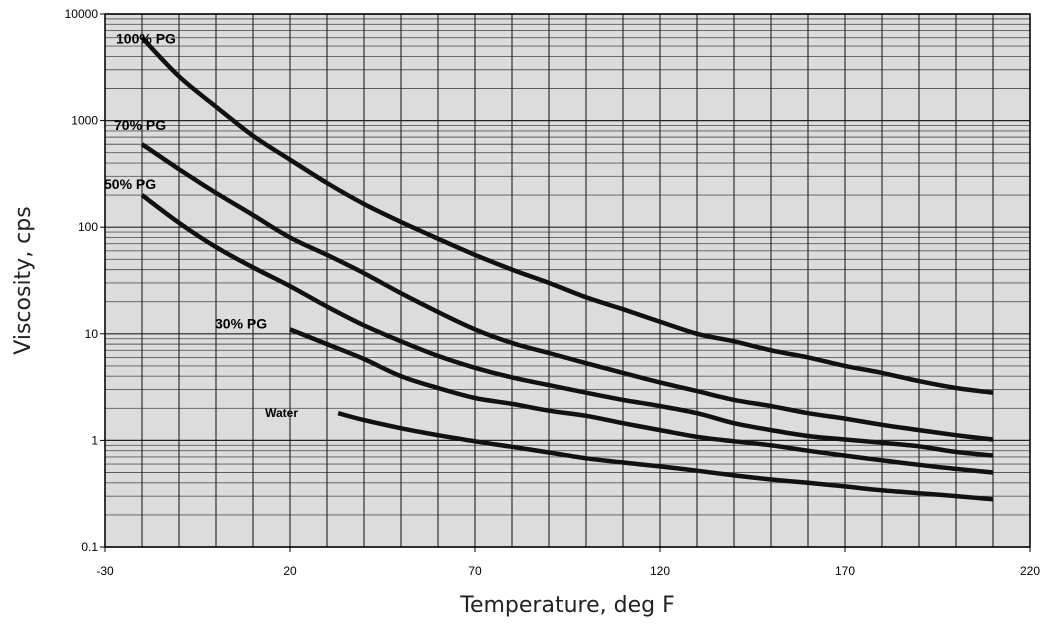 The image size is (1047, 625). What do you see at coordinates (82, 14) in the screenshot?
I see `y-tick-label: 10000` at bounding box center [82, 14].